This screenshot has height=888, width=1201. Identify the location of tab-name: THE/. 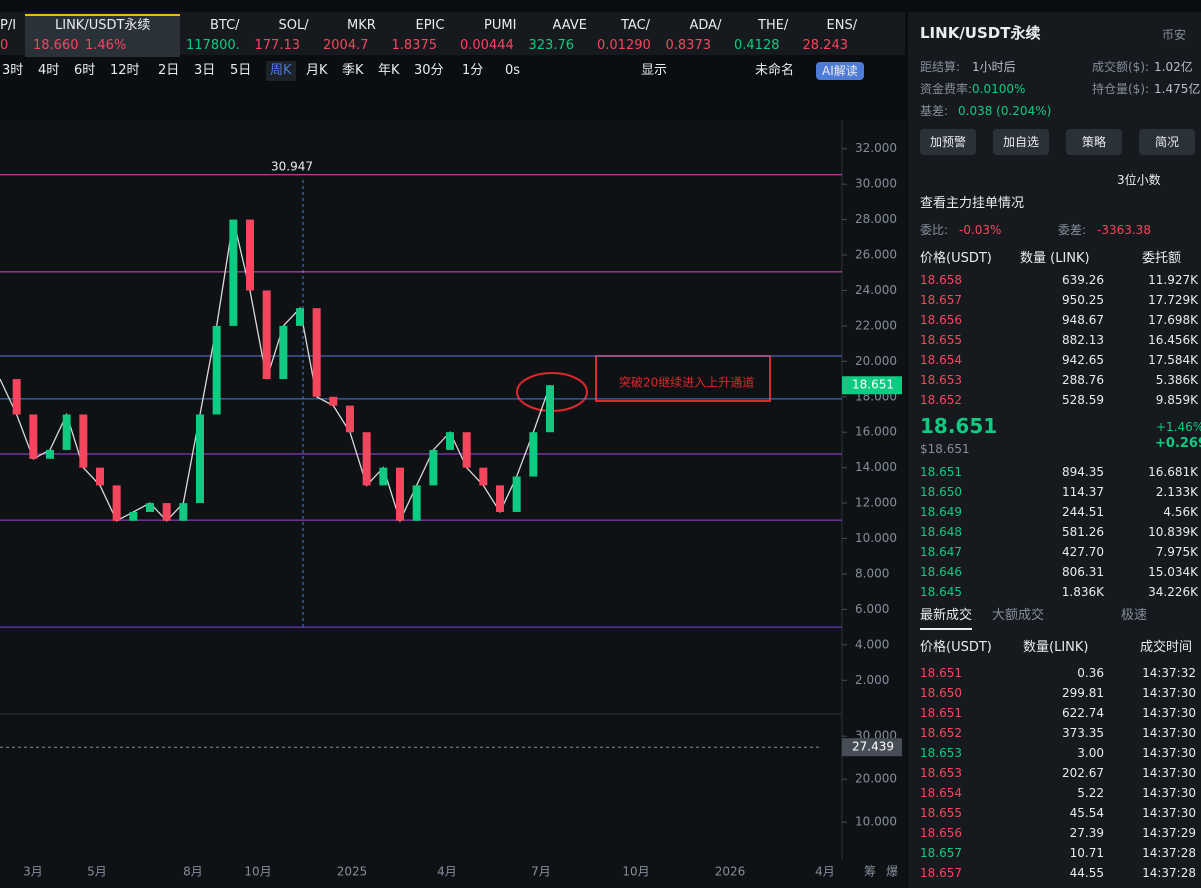
(773, 25).